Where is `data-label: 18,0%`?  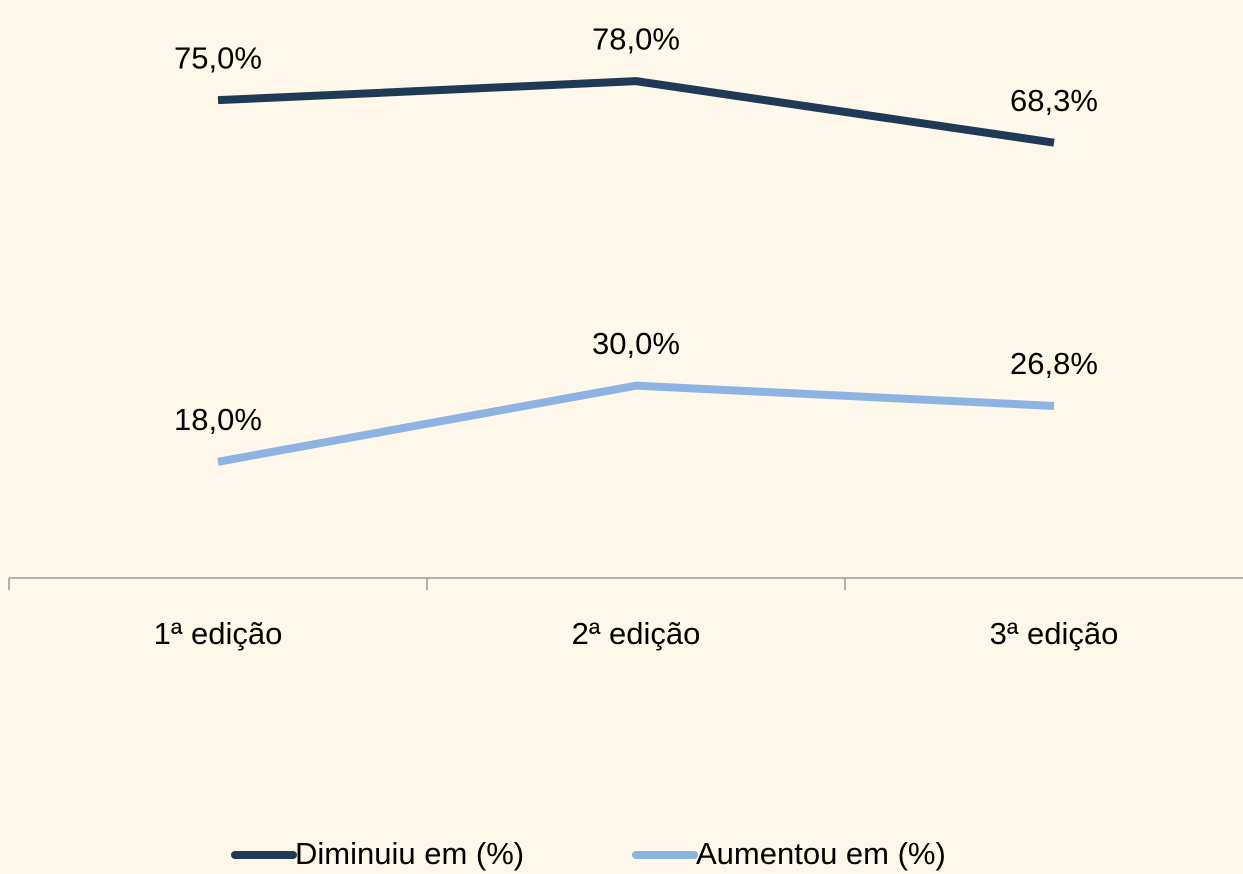 data-label: 18,0% is located at coordinates (218, 419).